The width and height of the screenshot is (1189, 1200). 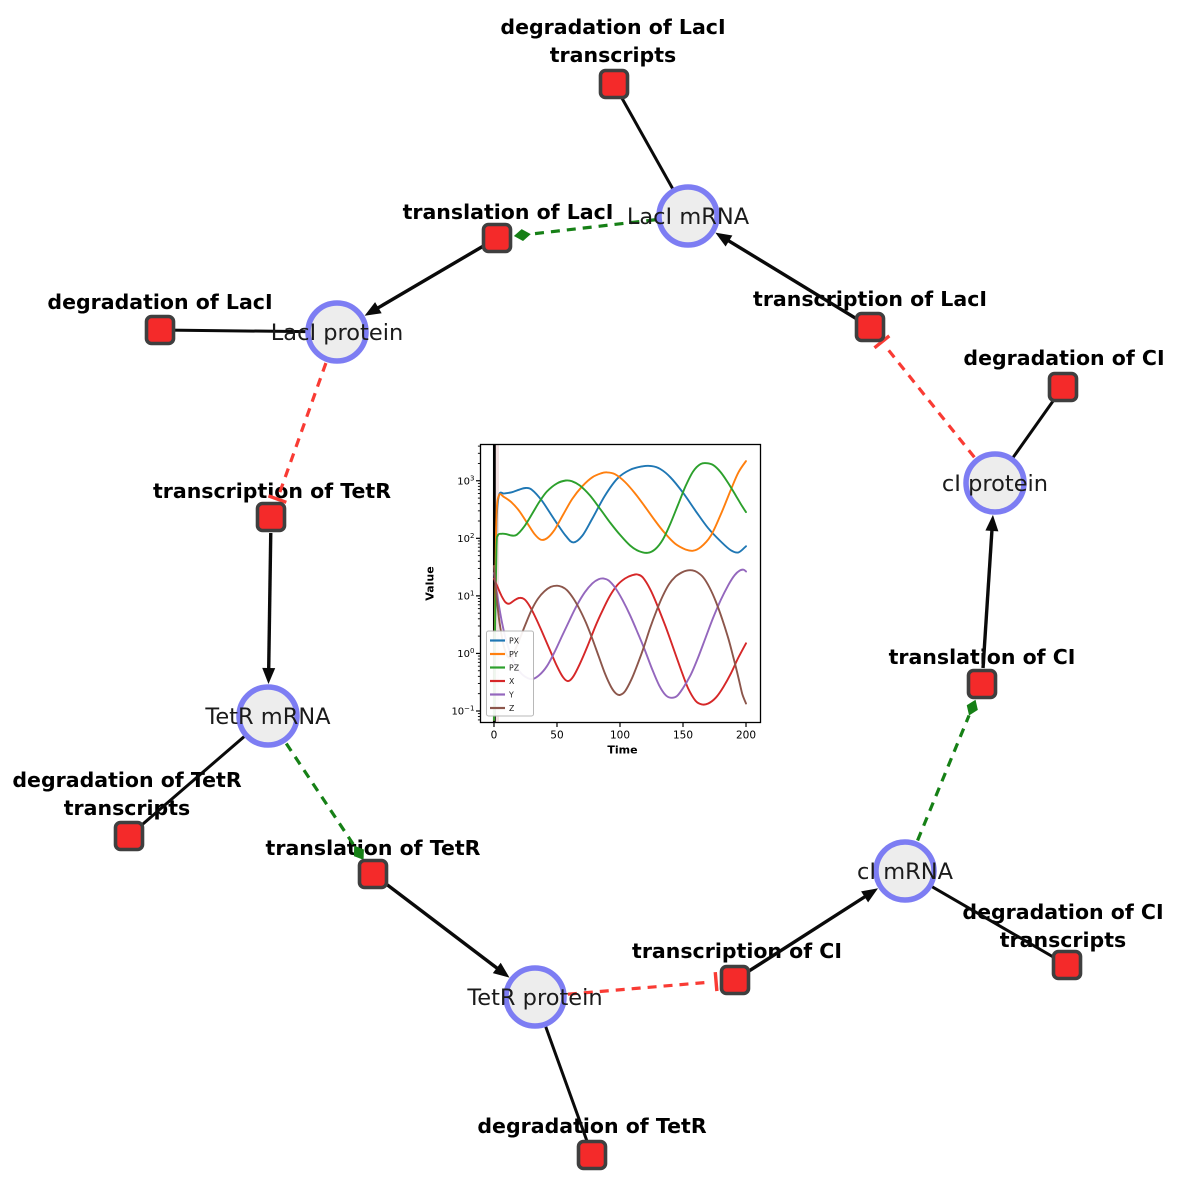 I want to click on species-label: TetR protein, so click(x=534, y=998).